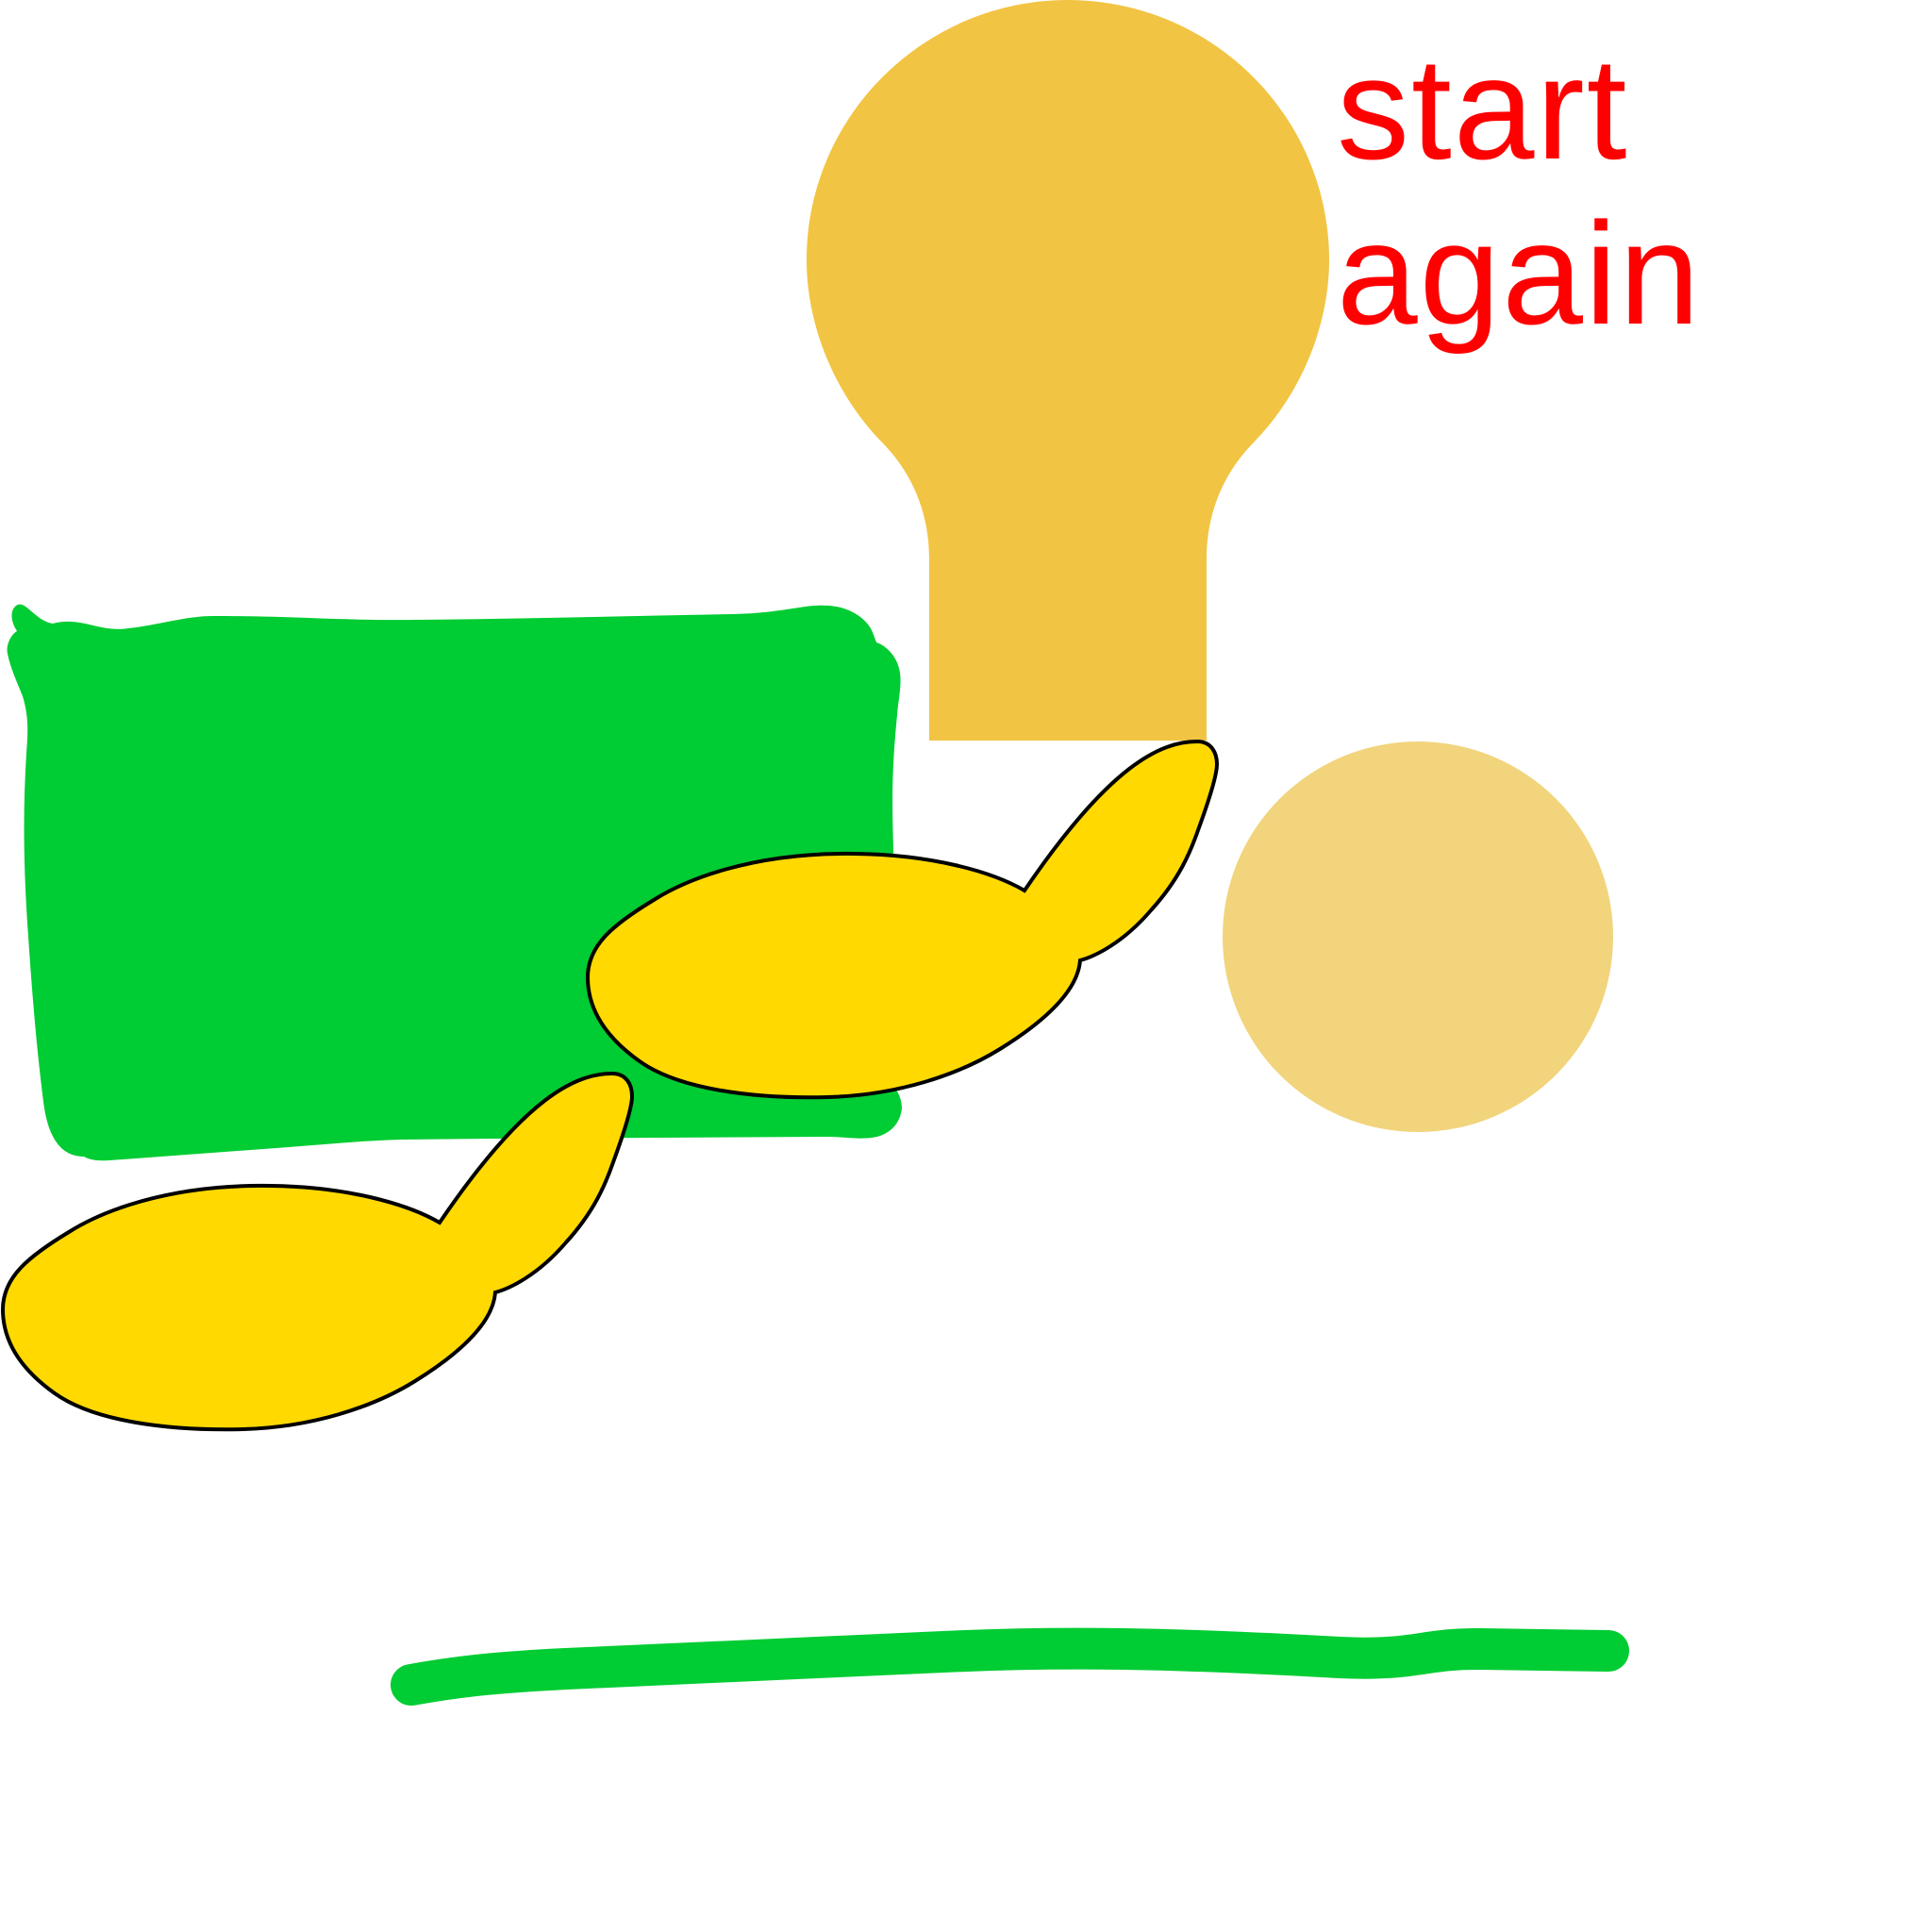 The height and width of the screenshot is (1932, 1932). Describe the element at coordinates (1010, 1667) in the screenshot. I see `green-line-shape` at that location.